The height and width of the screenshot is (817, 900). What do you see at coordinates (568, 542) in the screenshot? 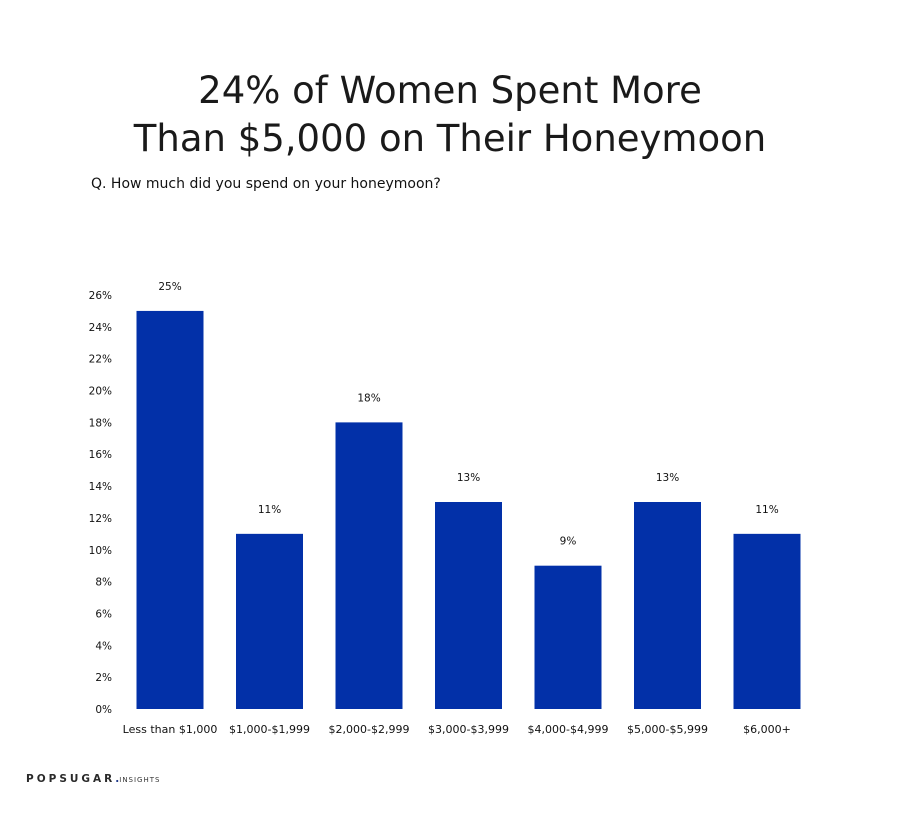
I see `data-label: 9%` at bounding box center [568, 542].